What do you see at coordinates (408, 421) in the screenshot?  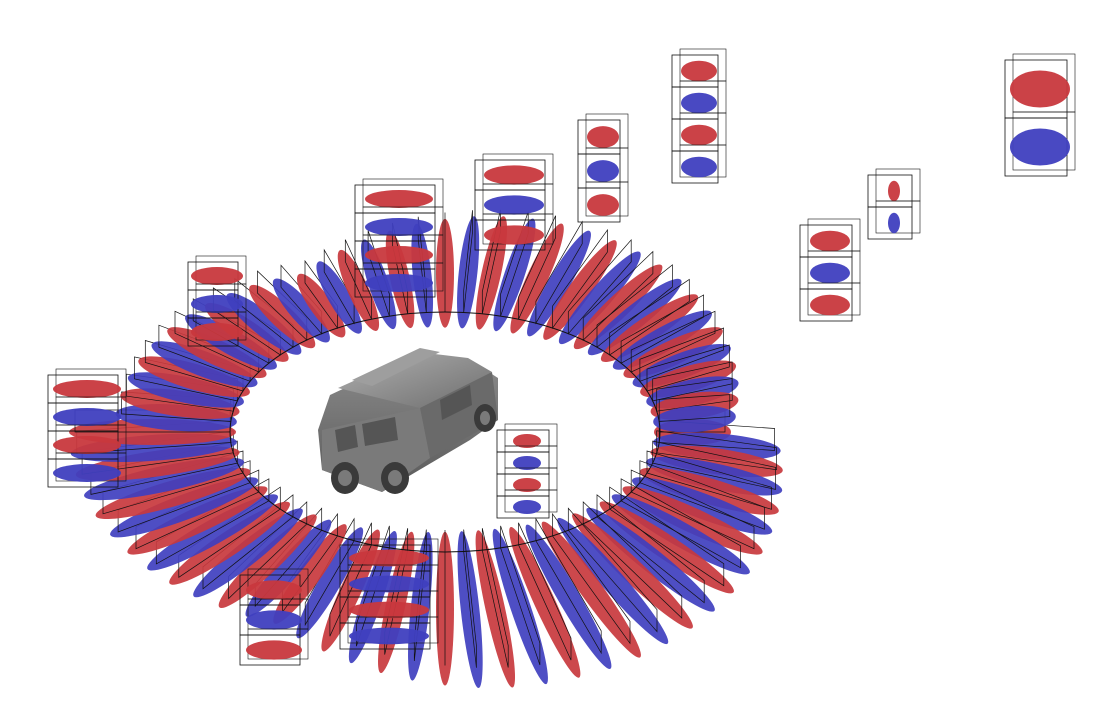 I see `car-model` at bounding box center [408, 421].